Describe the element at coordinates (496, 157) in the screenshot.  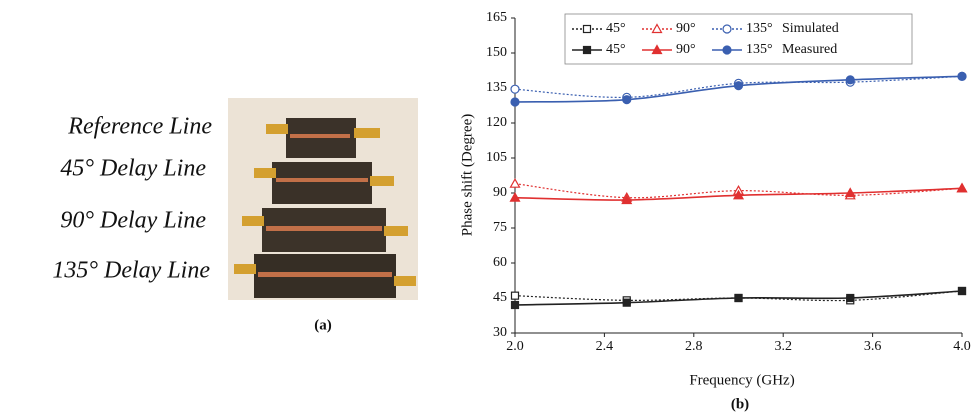
I see `y-tick-label: 105` at that location.